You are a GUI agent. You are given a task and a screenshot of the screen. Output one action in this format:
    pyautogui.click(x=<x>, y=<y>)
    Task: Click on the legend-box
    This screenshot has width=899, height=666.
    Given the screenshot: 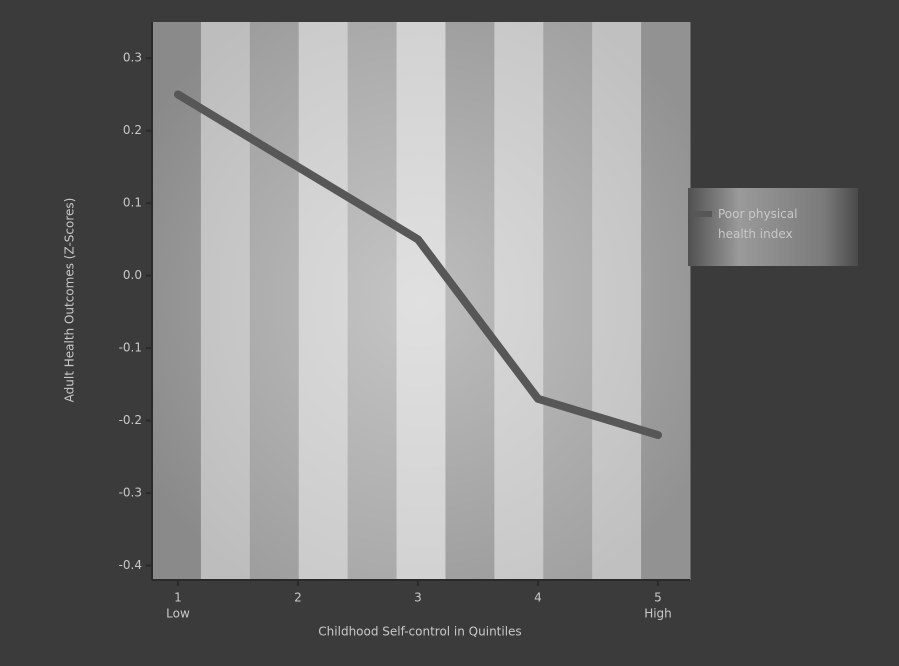 What is the action you would take?
    pyautogui.click(x=773, y=227)
    